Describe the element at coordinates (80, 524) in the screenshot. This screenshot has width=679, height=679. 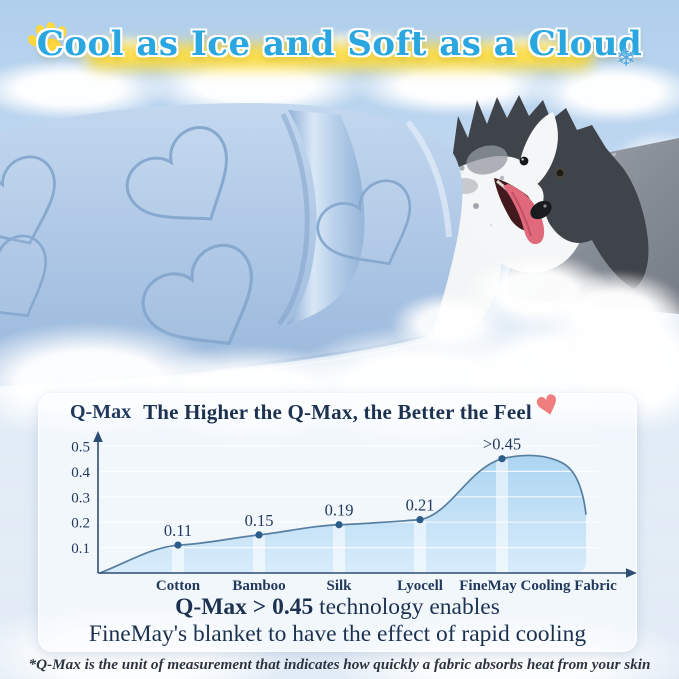
I see `y-tick-label: 0.2` at that location.